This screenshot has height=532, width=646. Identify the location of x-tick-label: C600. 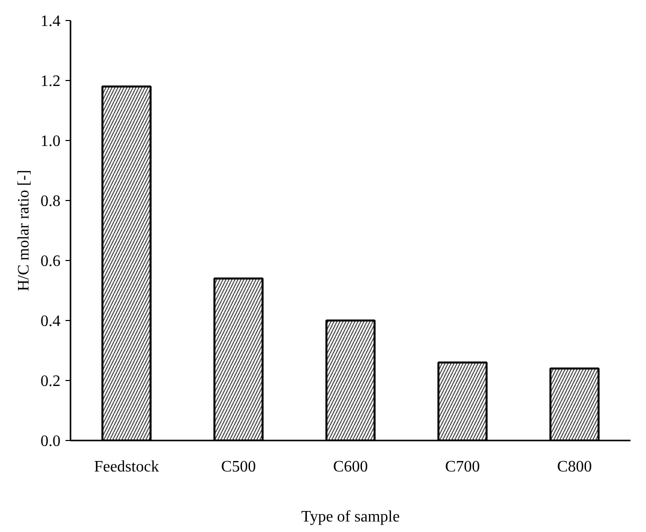
(350, 467).